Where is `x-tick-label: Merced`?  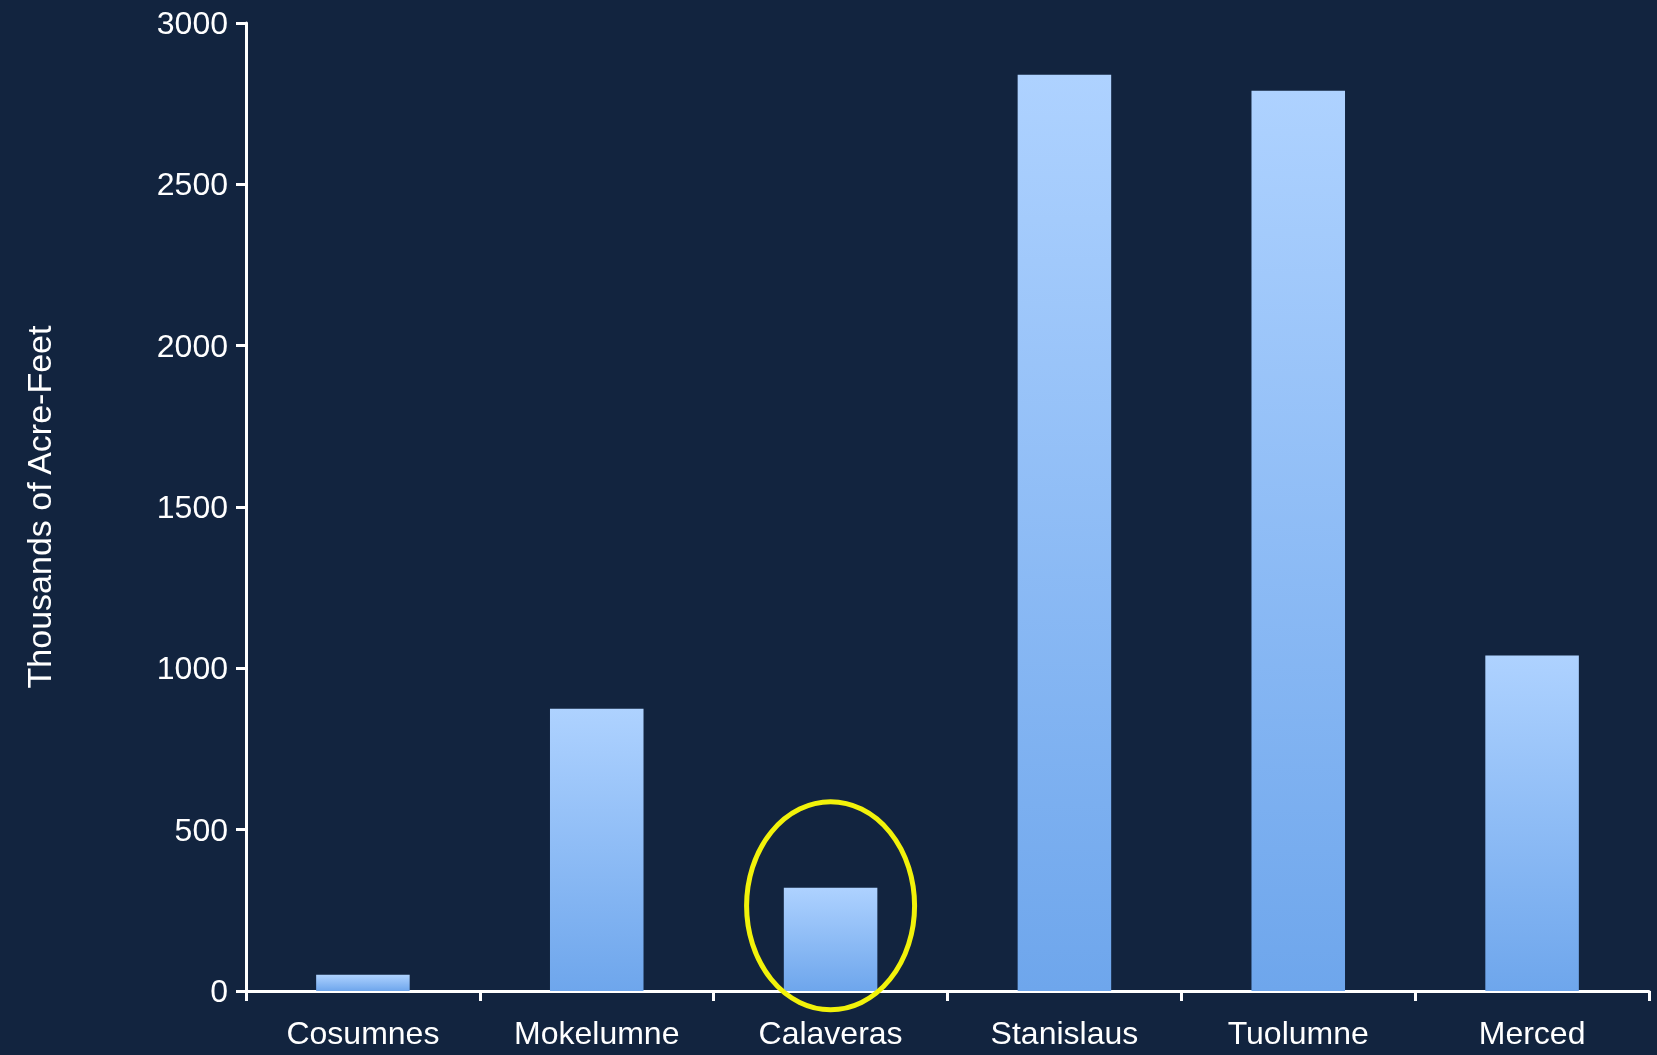 x-tick-label: Merced is located at coordinates (1532, 1033).